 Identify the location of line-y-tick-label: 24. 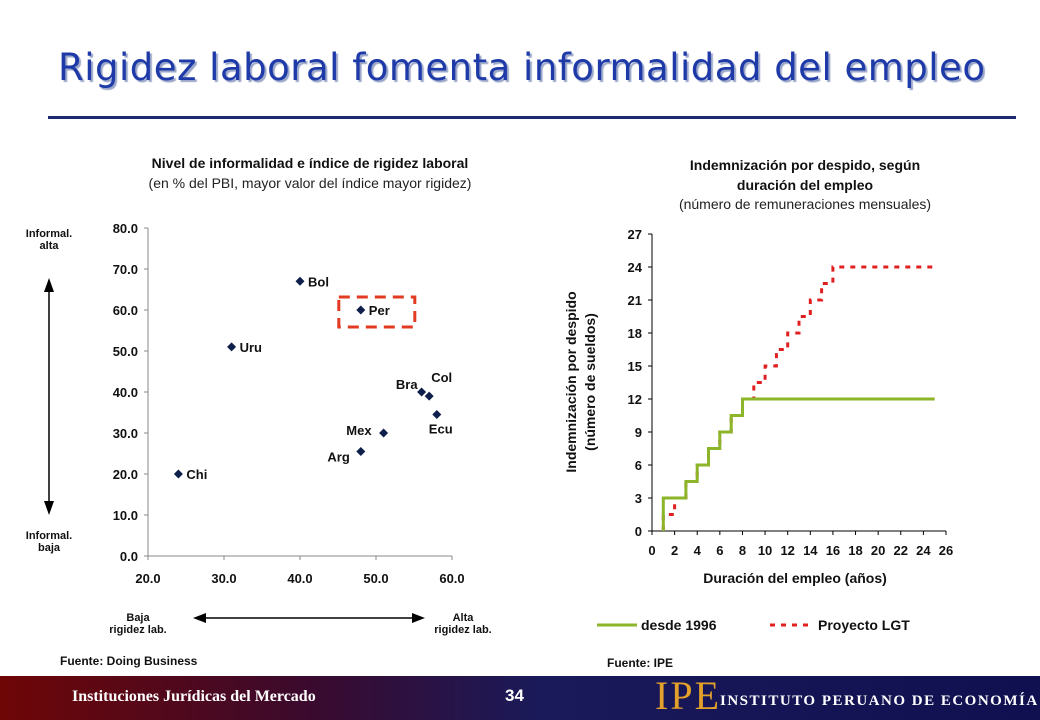
(635, 267).